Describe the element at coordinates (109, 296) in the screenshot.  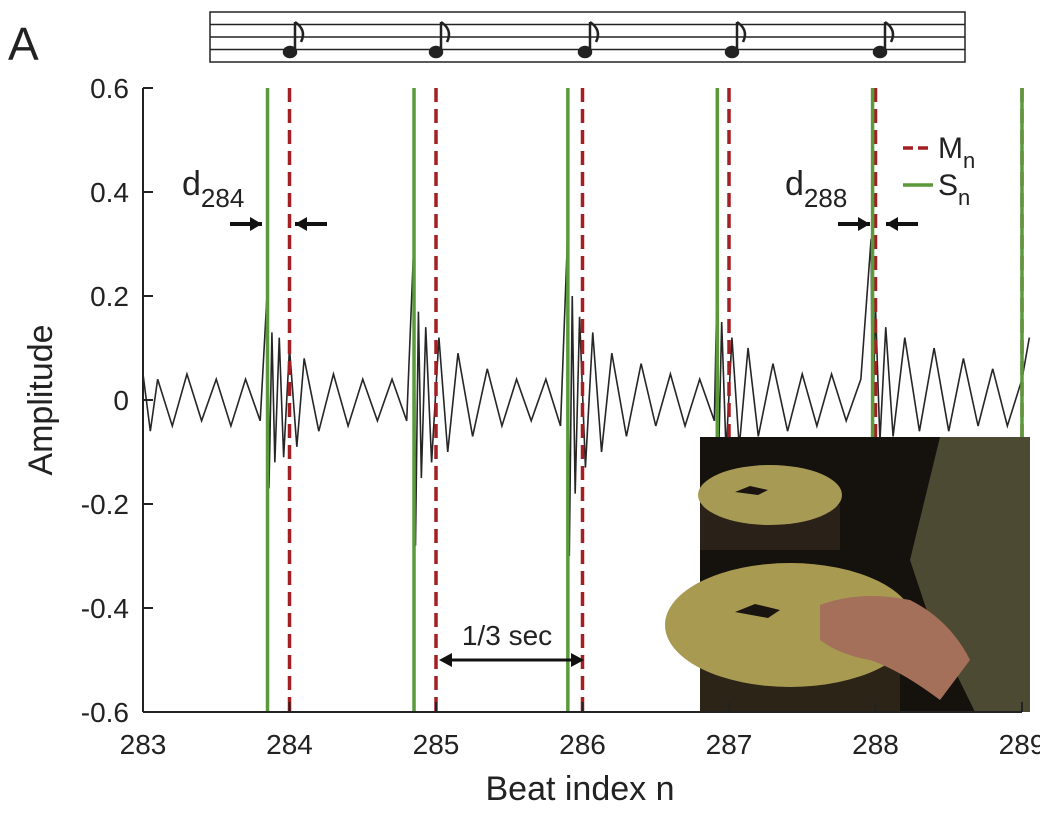
I see `y-tick-label: 0.2` at that location.